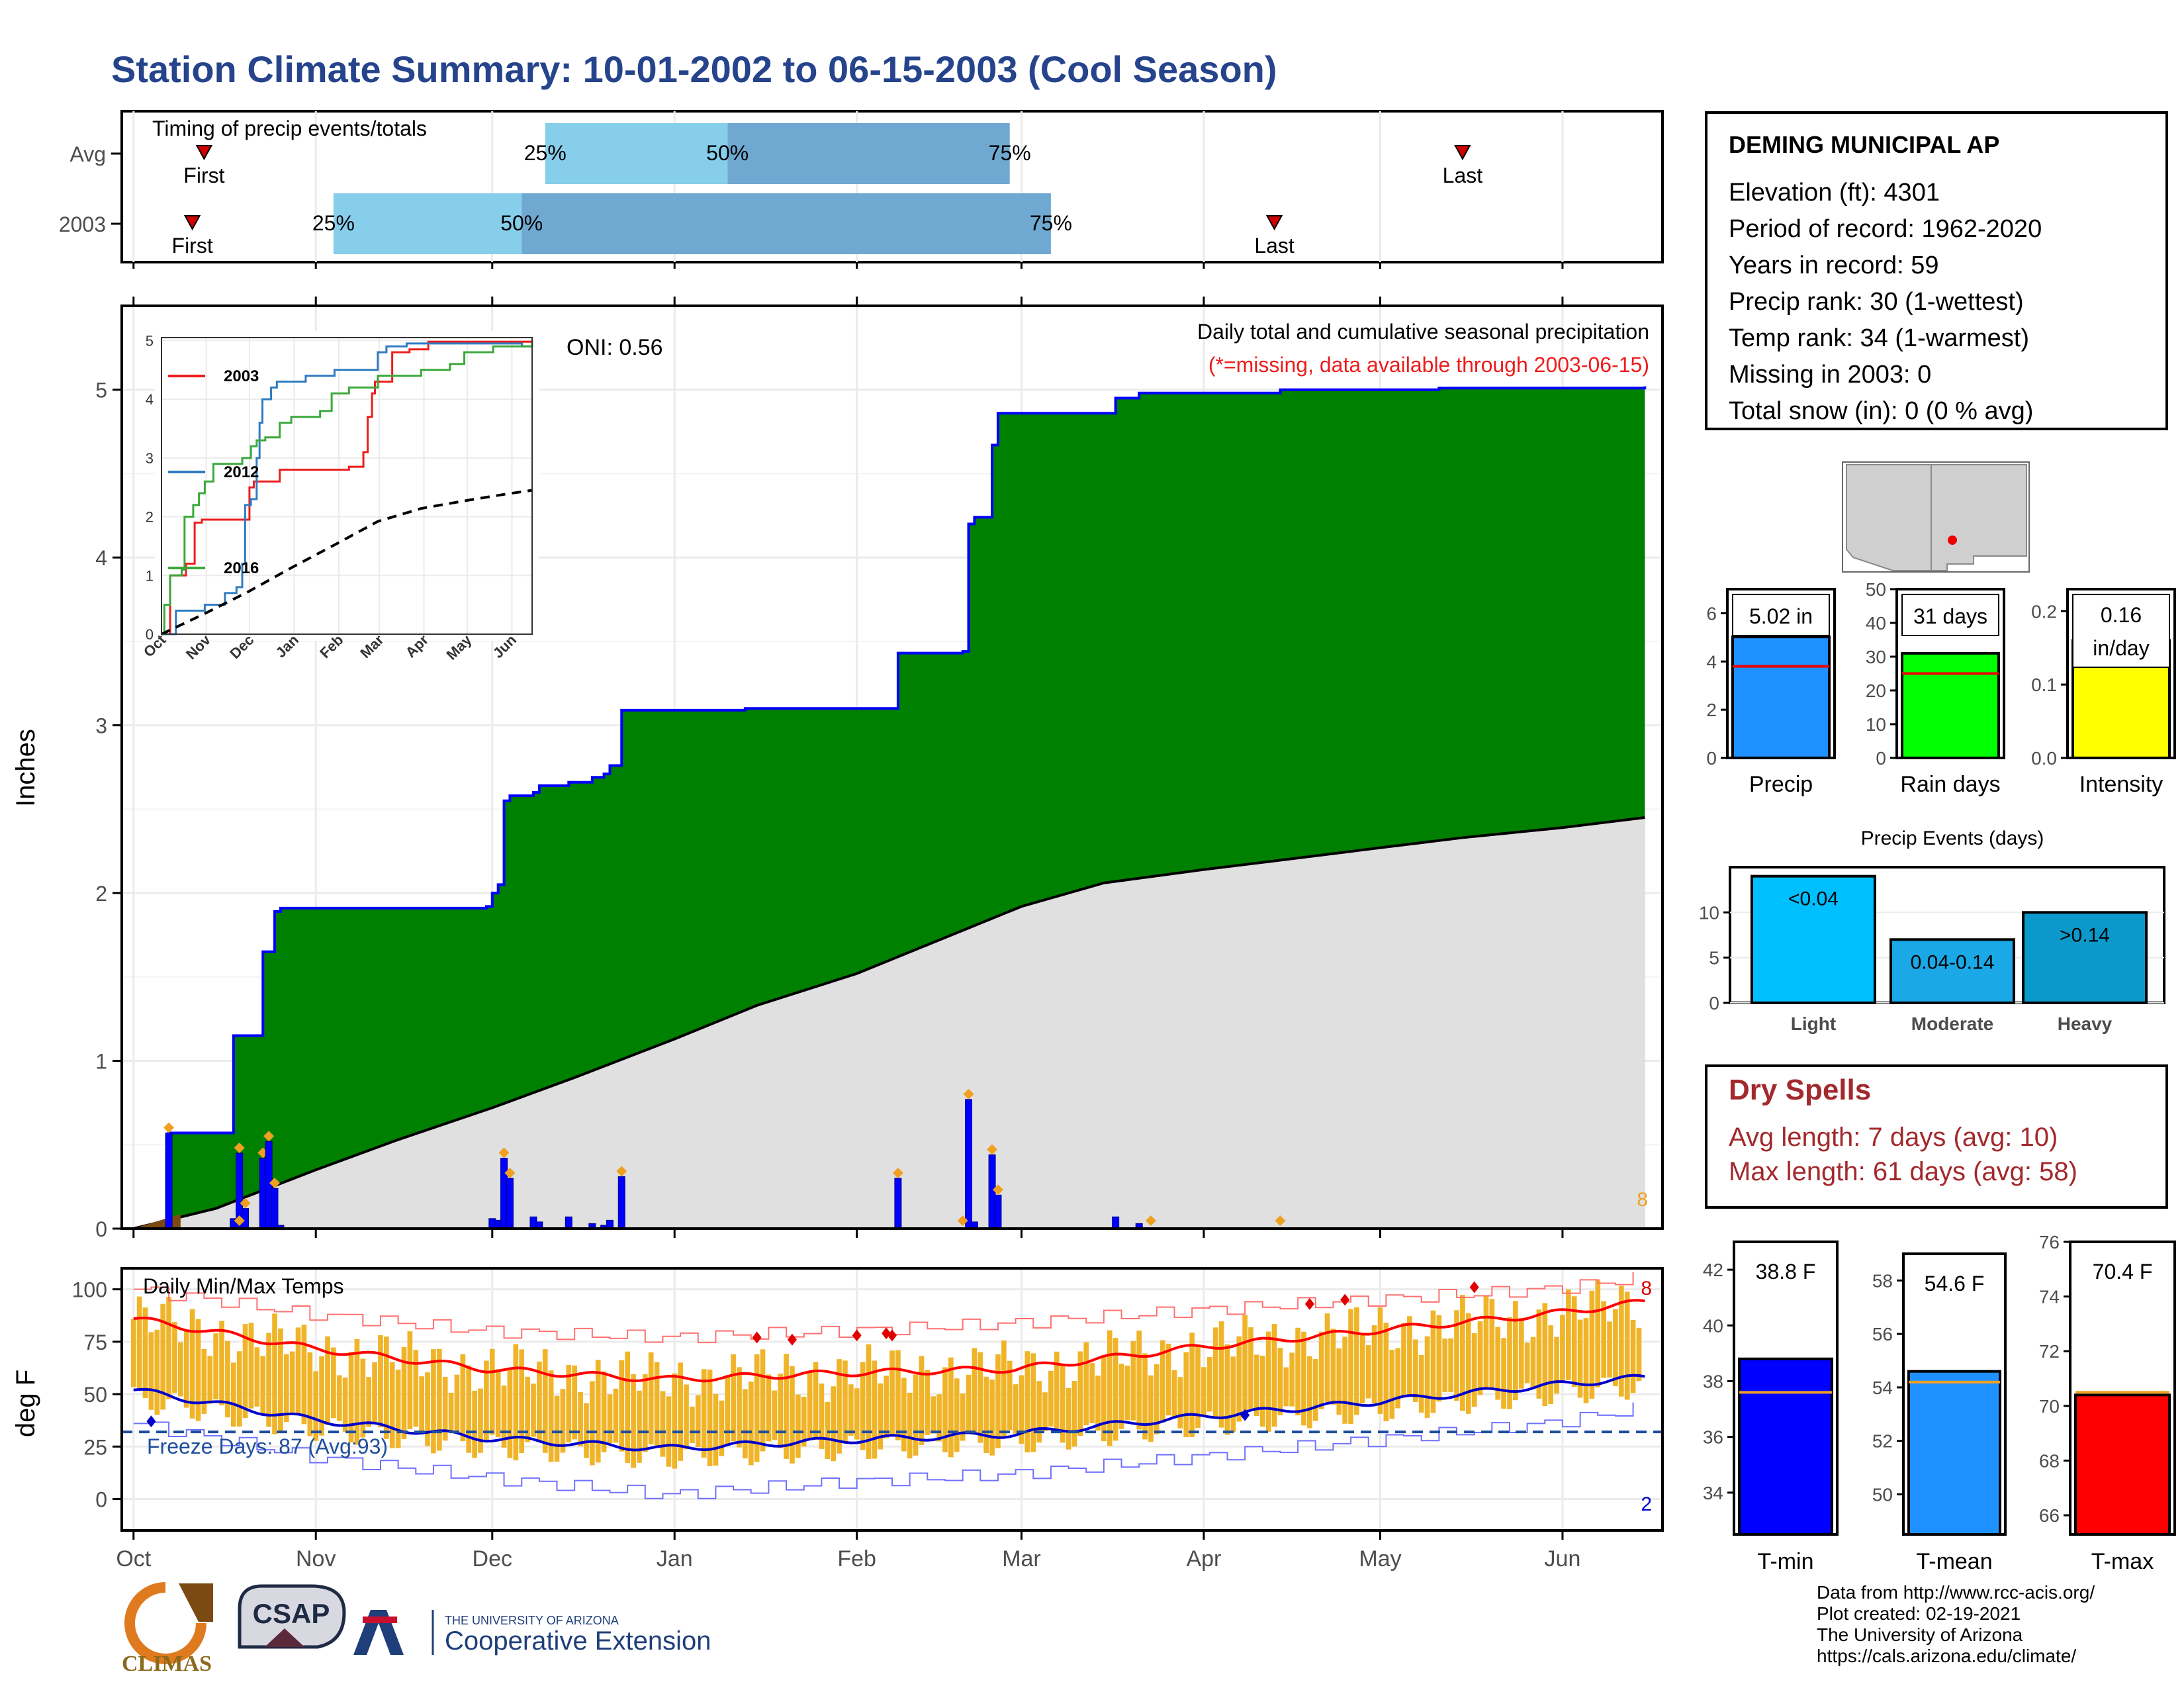 The image size is (2184, 1688). I want to click on main-y-tick-label: 3, so click(101, 726).